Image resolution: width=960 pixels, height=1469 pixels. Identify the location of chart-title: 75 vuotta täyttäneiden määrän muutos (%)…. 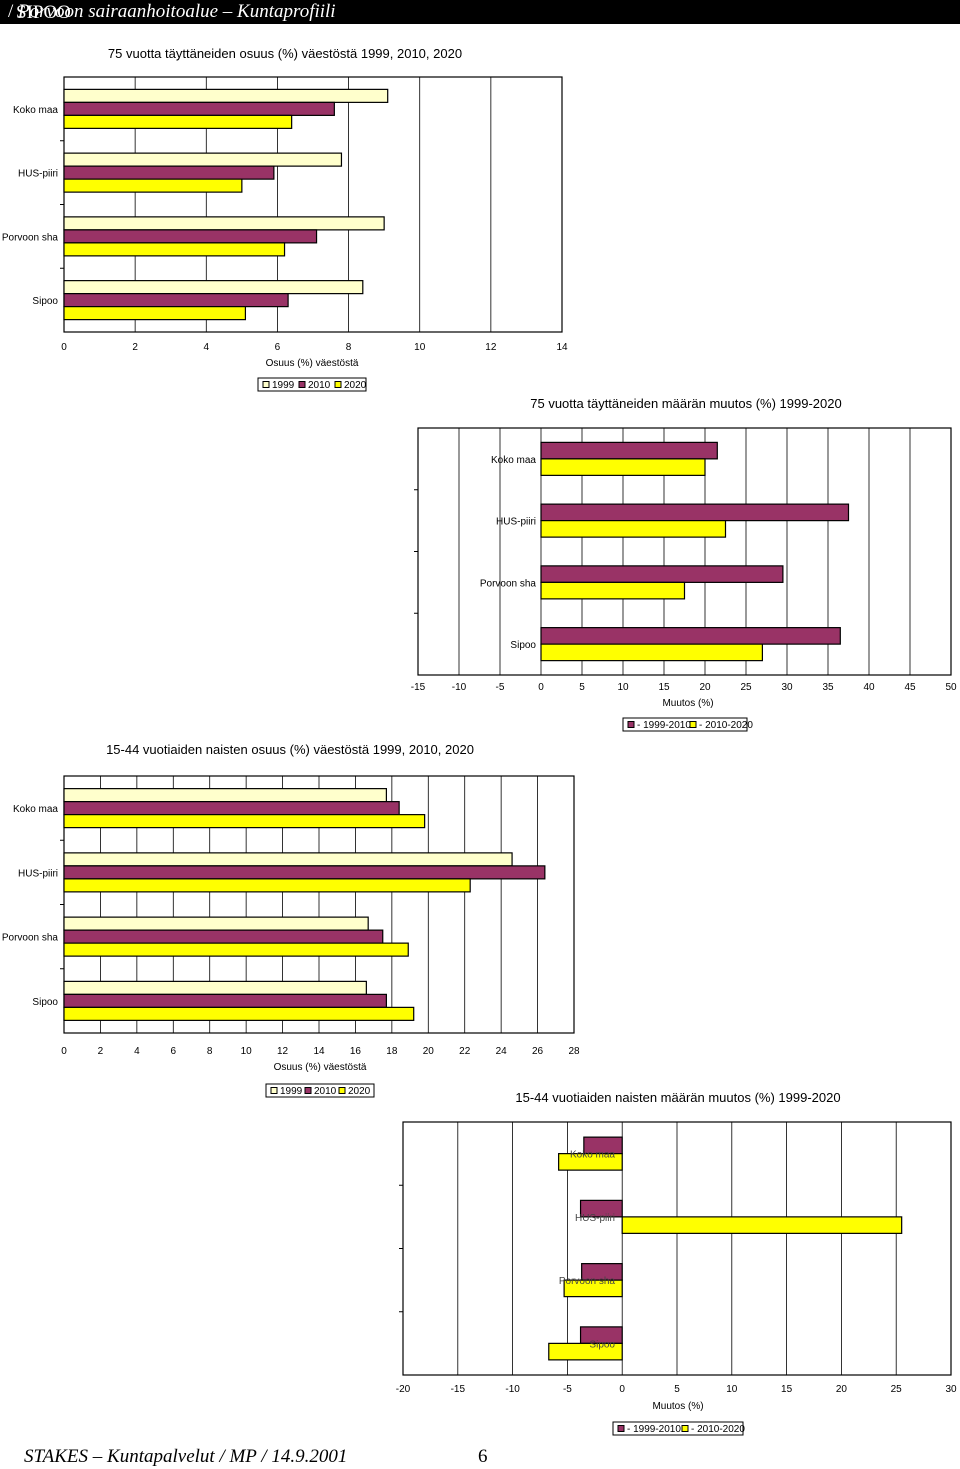
(685, 403).